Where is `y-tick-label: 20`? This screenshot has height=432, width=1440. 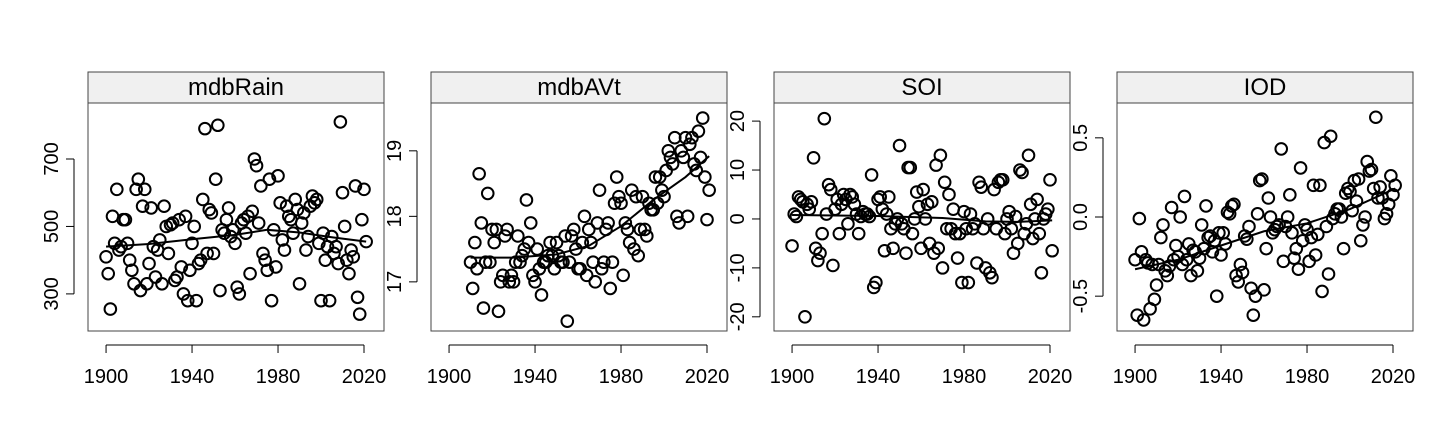 y-tick-label: 20 is located at coordinates (738, 121).